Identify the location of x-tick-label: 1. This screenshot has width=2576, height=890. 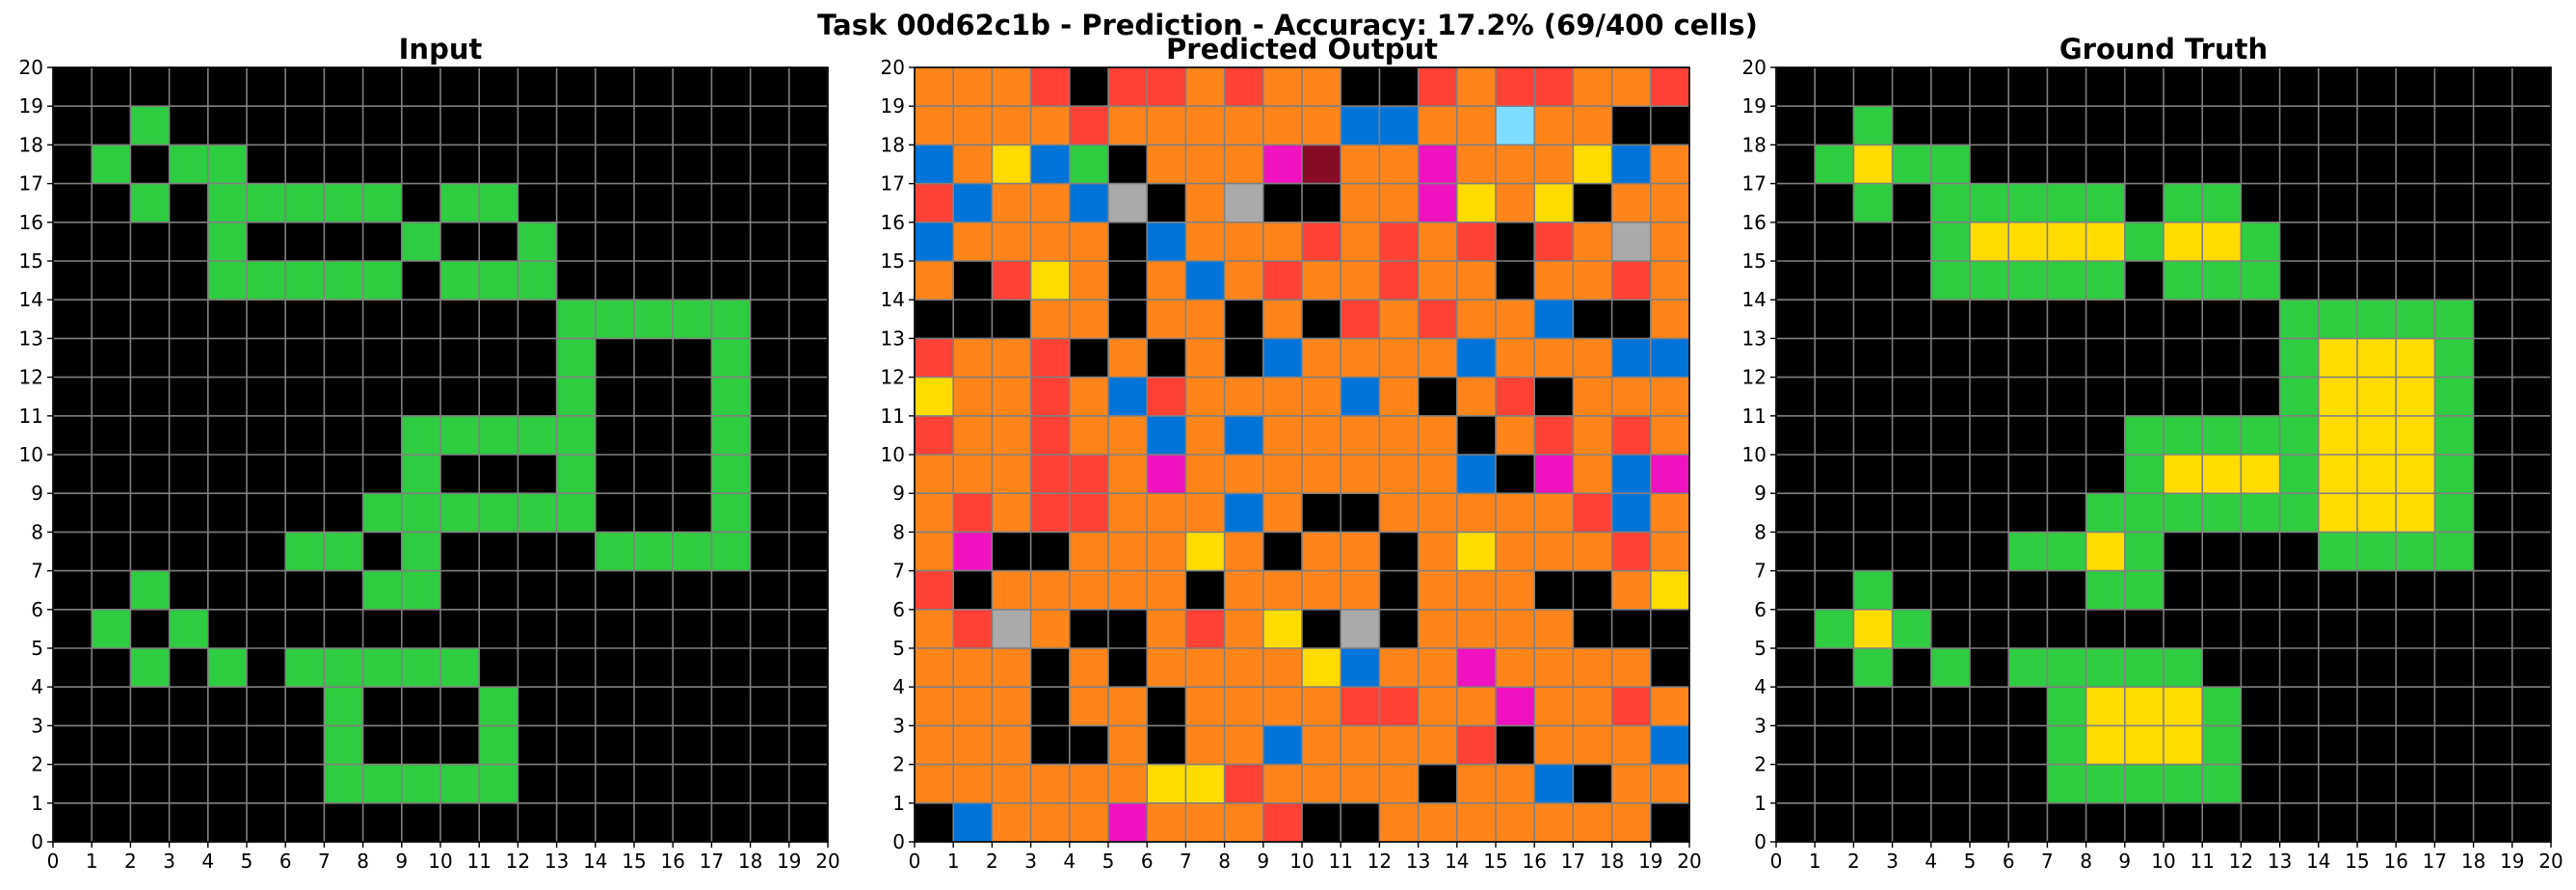
(1815, 861).